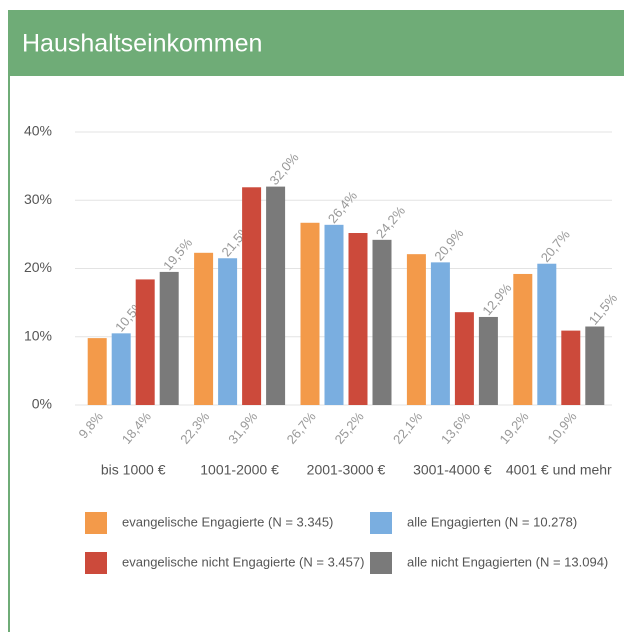 The height and width of the screenshot is (632, 624). I want to click on value-label: 32,0%, so click(283, 169).